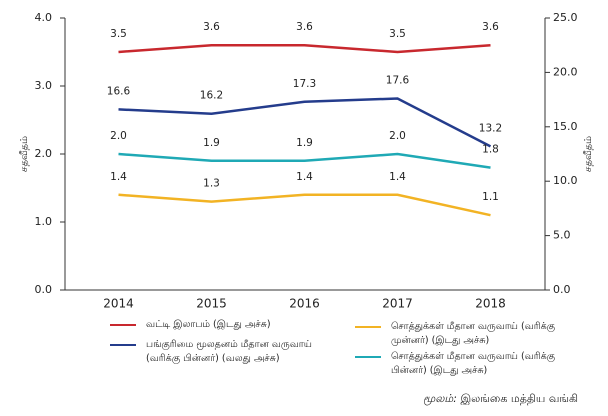 Image resolution: width=608 pixels, height=416 pixels. I want to click on x-tick-label: 2014, so click(118, 304).